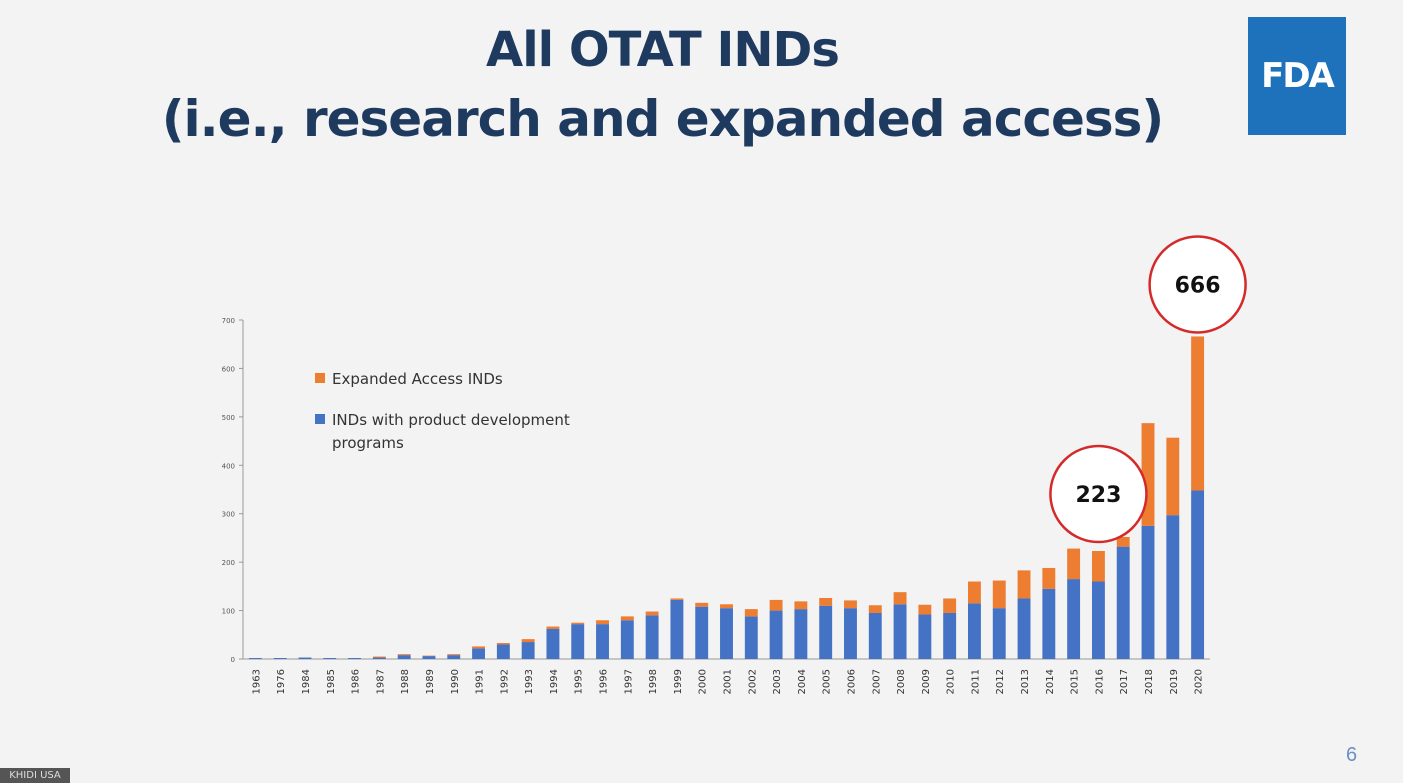 The image size is (1403, 783). I want to click on page-number: 6, so click(1352, 755).